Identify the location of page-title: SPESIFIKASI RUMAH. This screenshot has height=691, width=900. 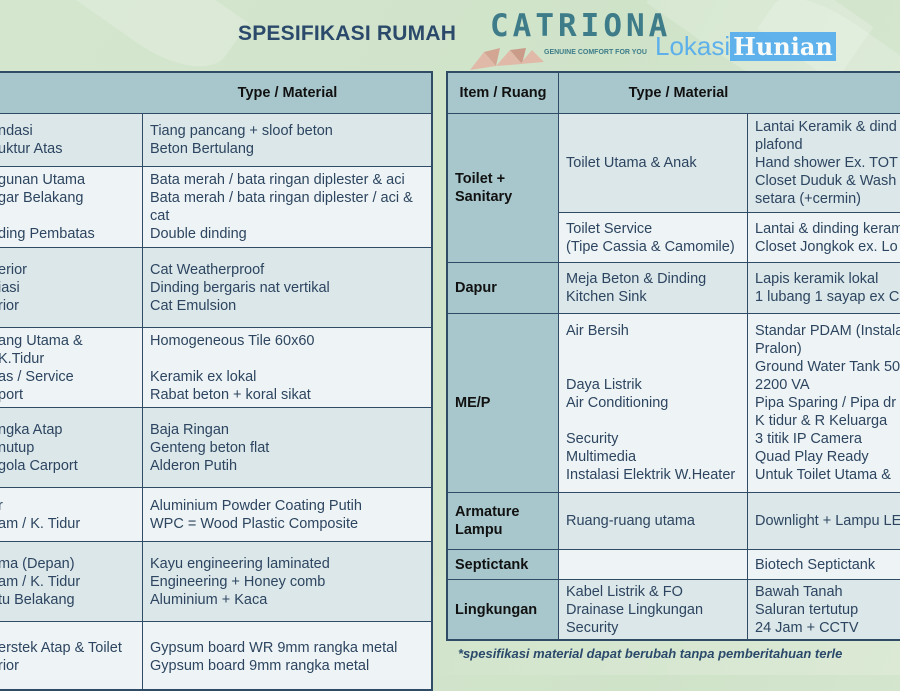
(347, 33).